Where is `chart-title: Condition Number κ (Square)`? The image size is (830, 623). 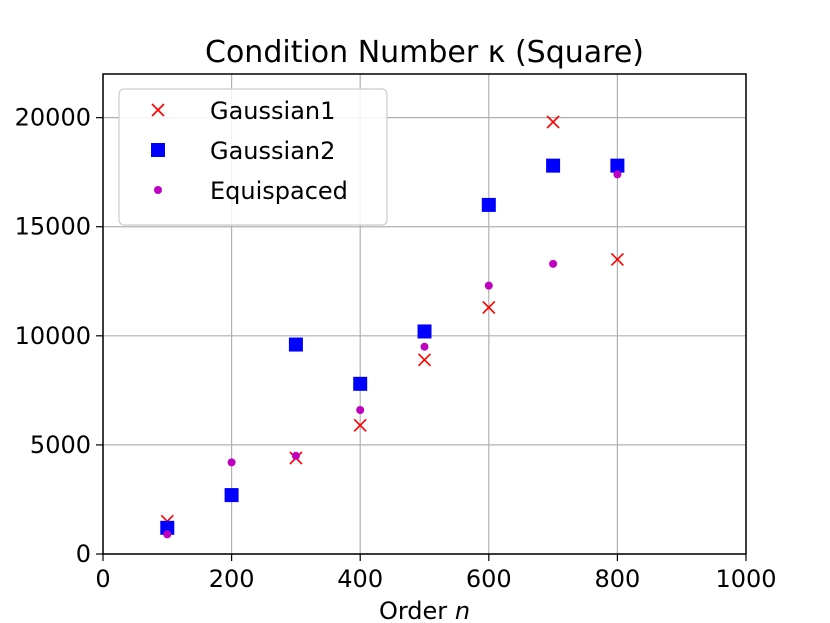
chart-title: Condition Number κ (Square) is located at coordinates (424, 52).